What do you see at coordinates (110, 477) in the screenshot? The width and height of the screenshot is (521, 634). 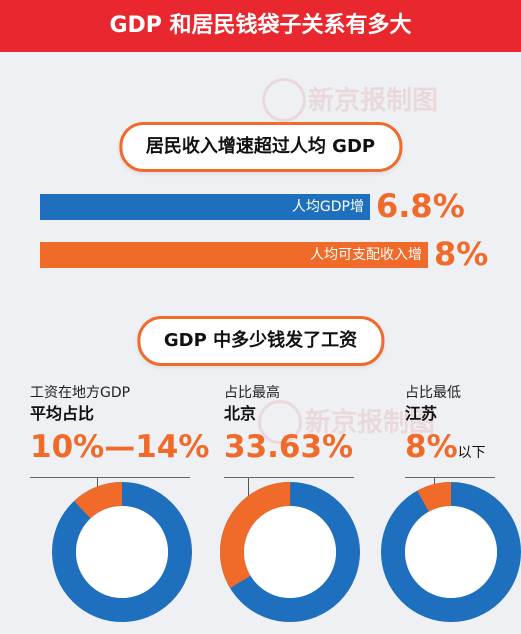 I see `underline-average` at bounding box center [110, 477].